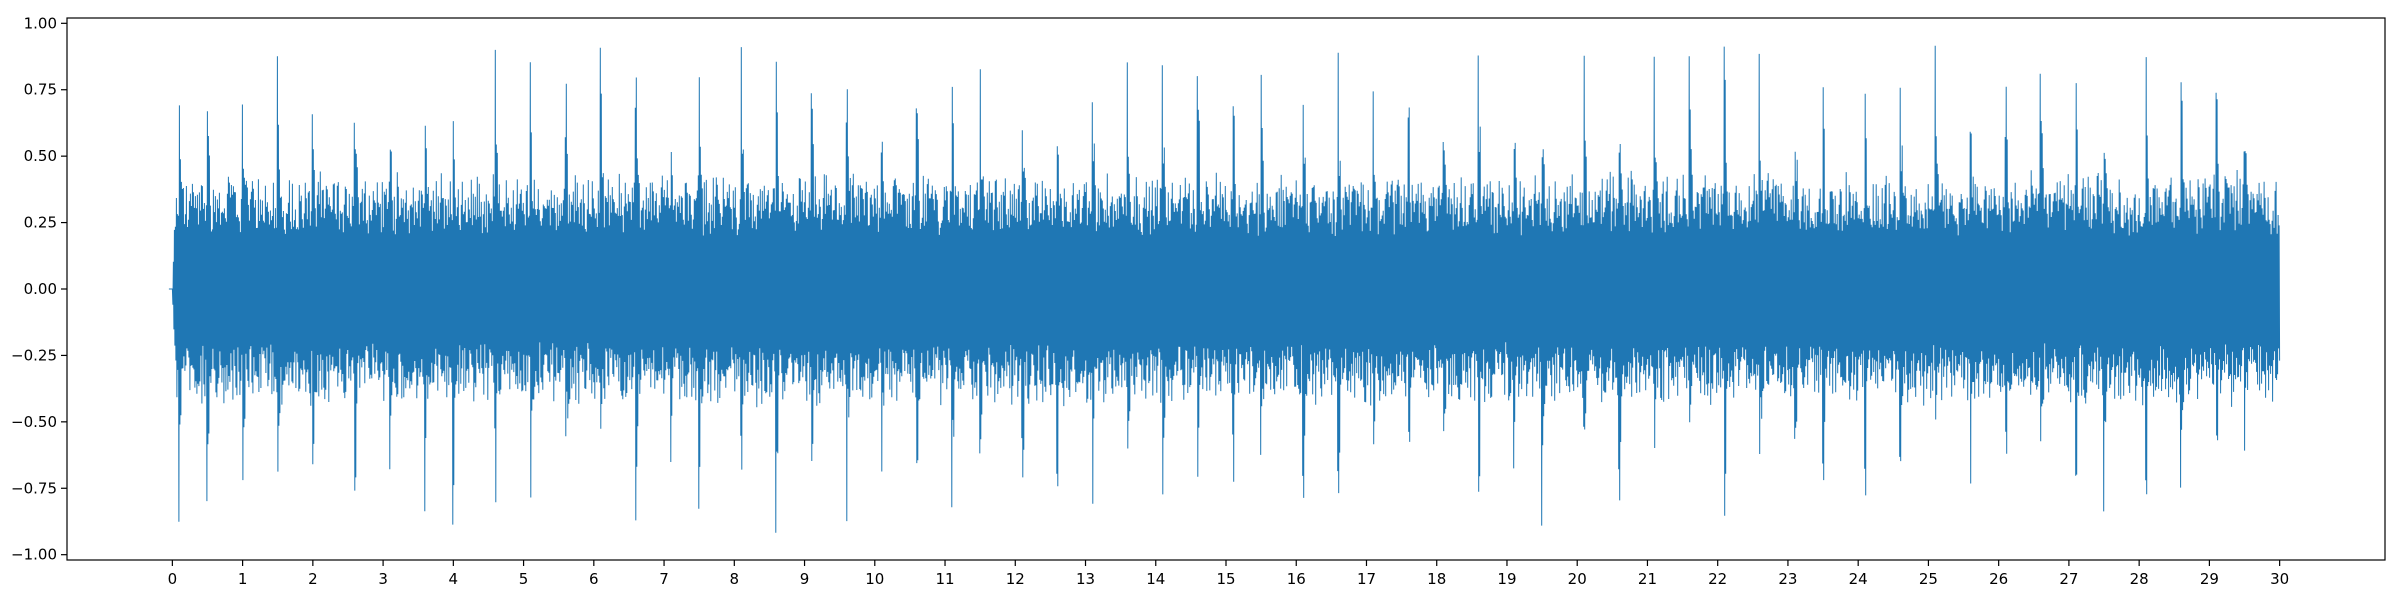 Image resolution: width=2400 pixels, height=600 pixels. What do you see at coordinates (874, 579) in the screenshot?
I see `x-tick-label: 10` at bounding box center [874, 579].